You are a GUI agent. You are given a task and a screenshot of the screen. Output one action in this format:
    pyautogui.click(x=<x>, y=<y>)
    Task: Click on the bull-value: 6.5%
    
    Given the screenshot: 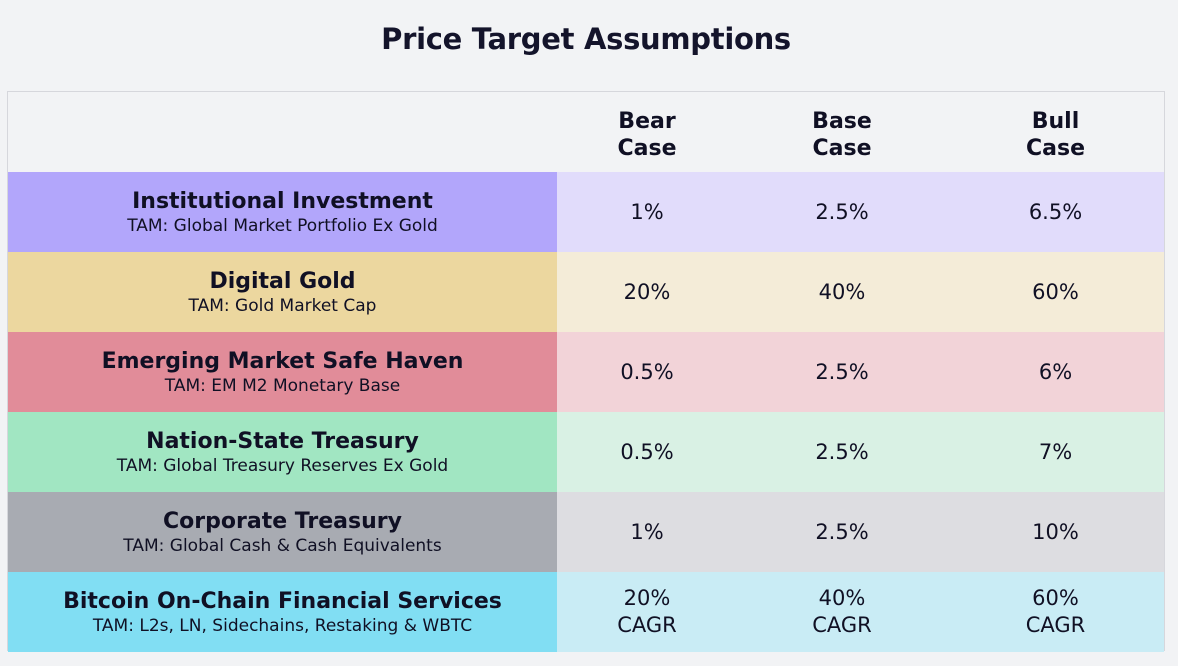 What is the action you would take?
    pyautogui.click(x=1055, y=211)
    